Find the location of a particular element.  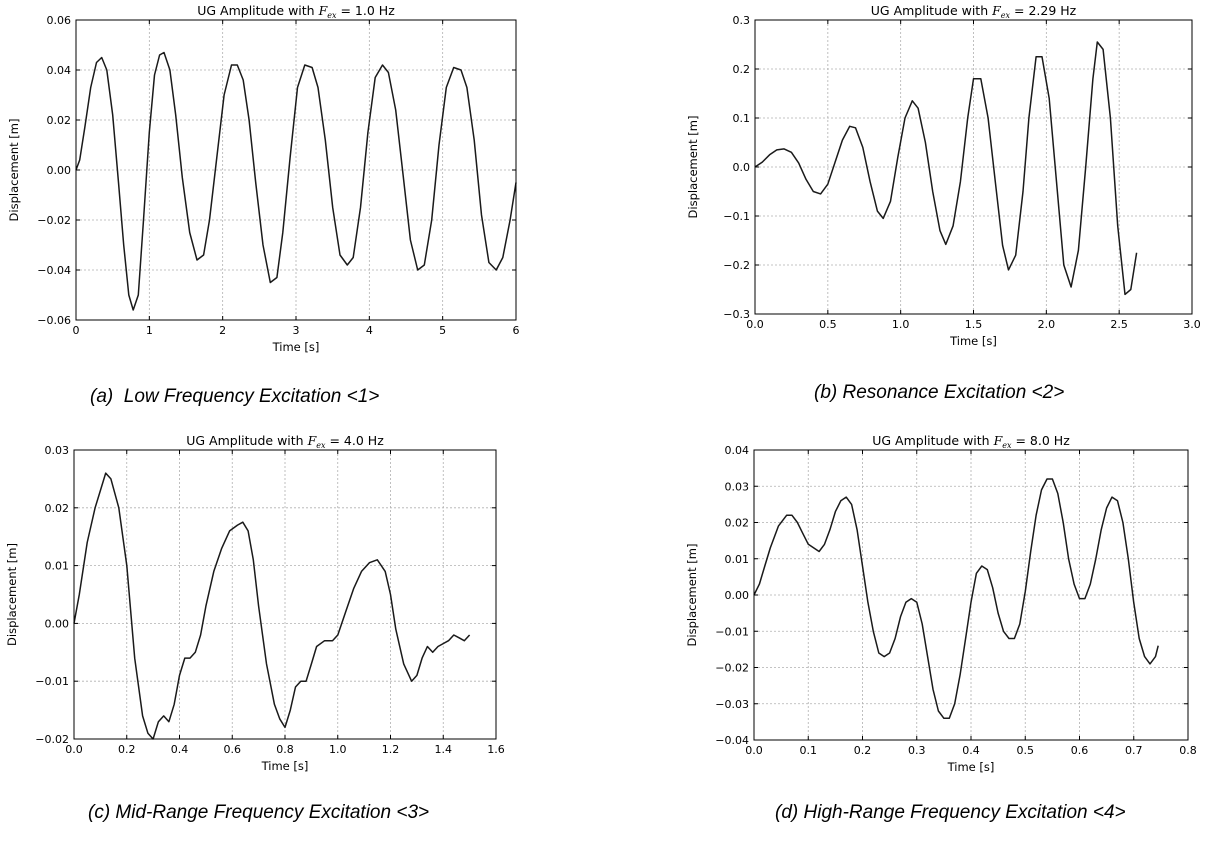

chart-3-x-tick-label: 0.4 is located at coordinates (971, 750).